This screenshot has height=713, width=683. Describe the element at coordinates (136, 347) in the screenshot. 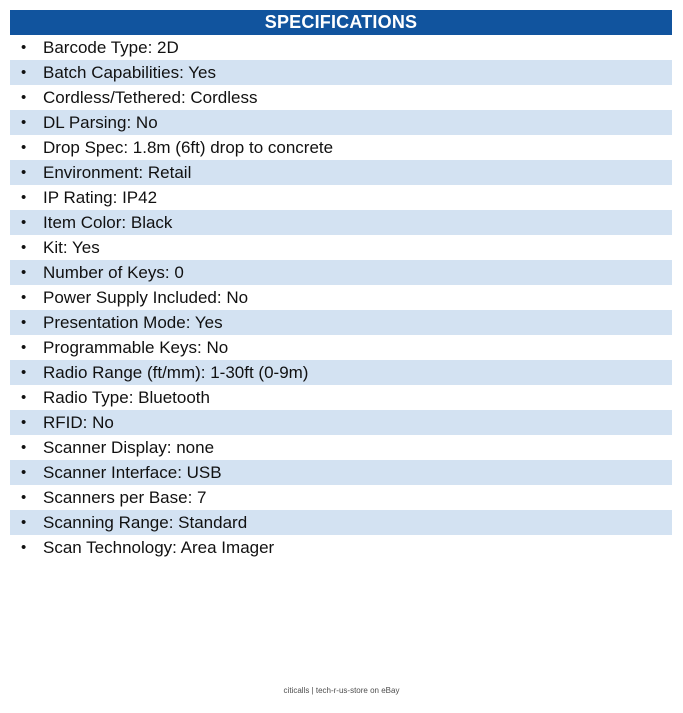

I see `spec-text: Programmable Keys: No` at that location.